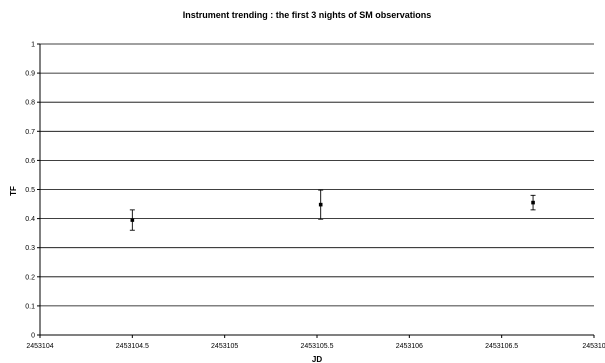 The width and height of the screenshot is (605, 363). I want to click on x-axis-label: JD, so click(317, 359).